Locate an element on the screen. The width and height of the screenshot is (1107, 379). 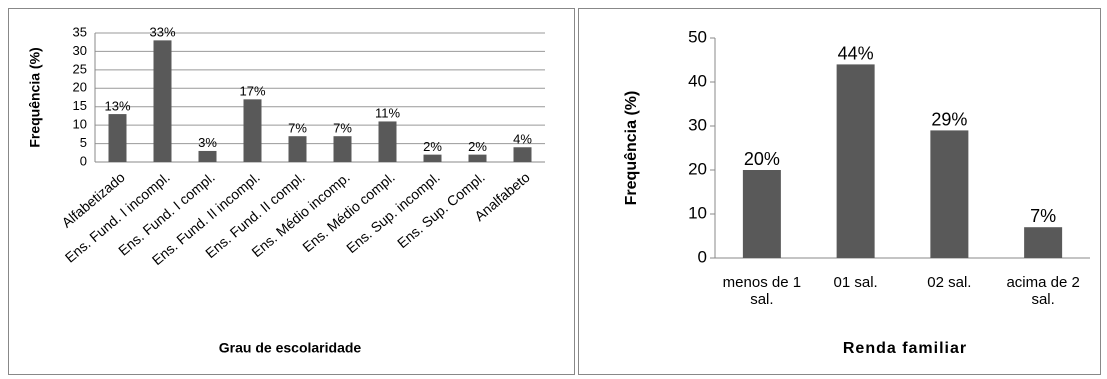
x-tick-label: 01 sal. is located at coordinates (855, 282).